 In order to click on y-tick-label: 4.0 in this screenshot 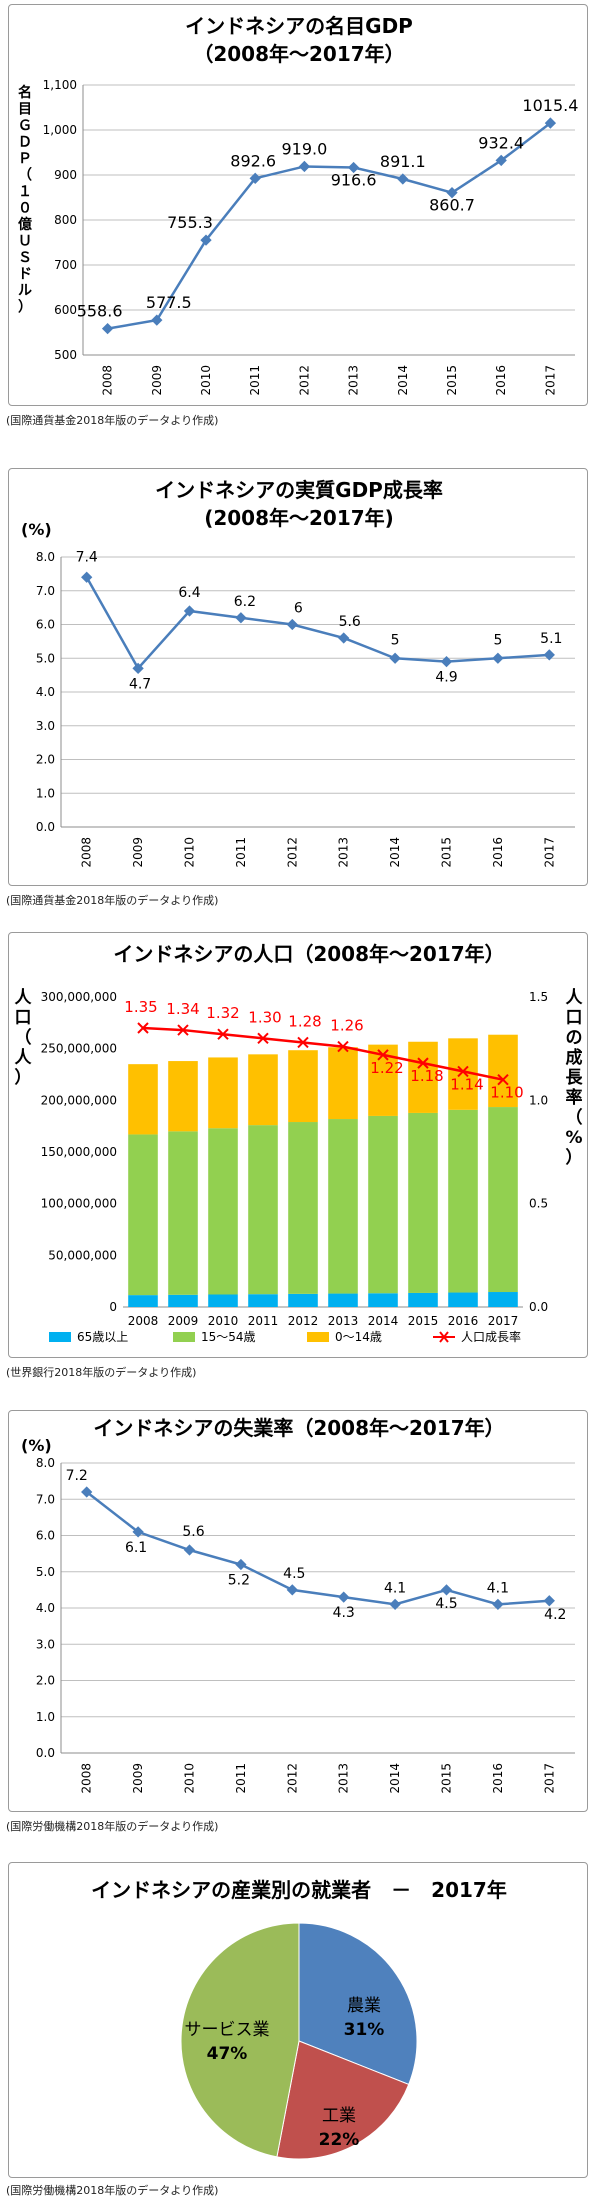, I will do `click(45, 692)`.